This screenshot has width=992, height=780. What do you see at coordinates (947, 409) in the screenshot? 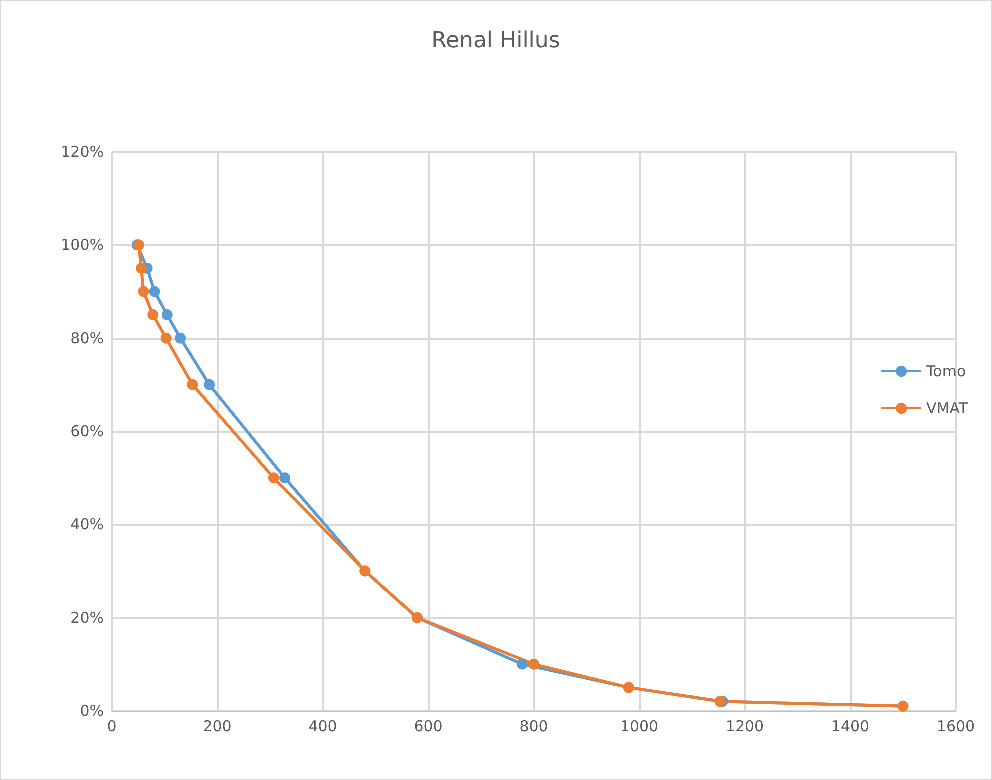
I see `legend-label: VMAT` at bounding box center [947, 409].